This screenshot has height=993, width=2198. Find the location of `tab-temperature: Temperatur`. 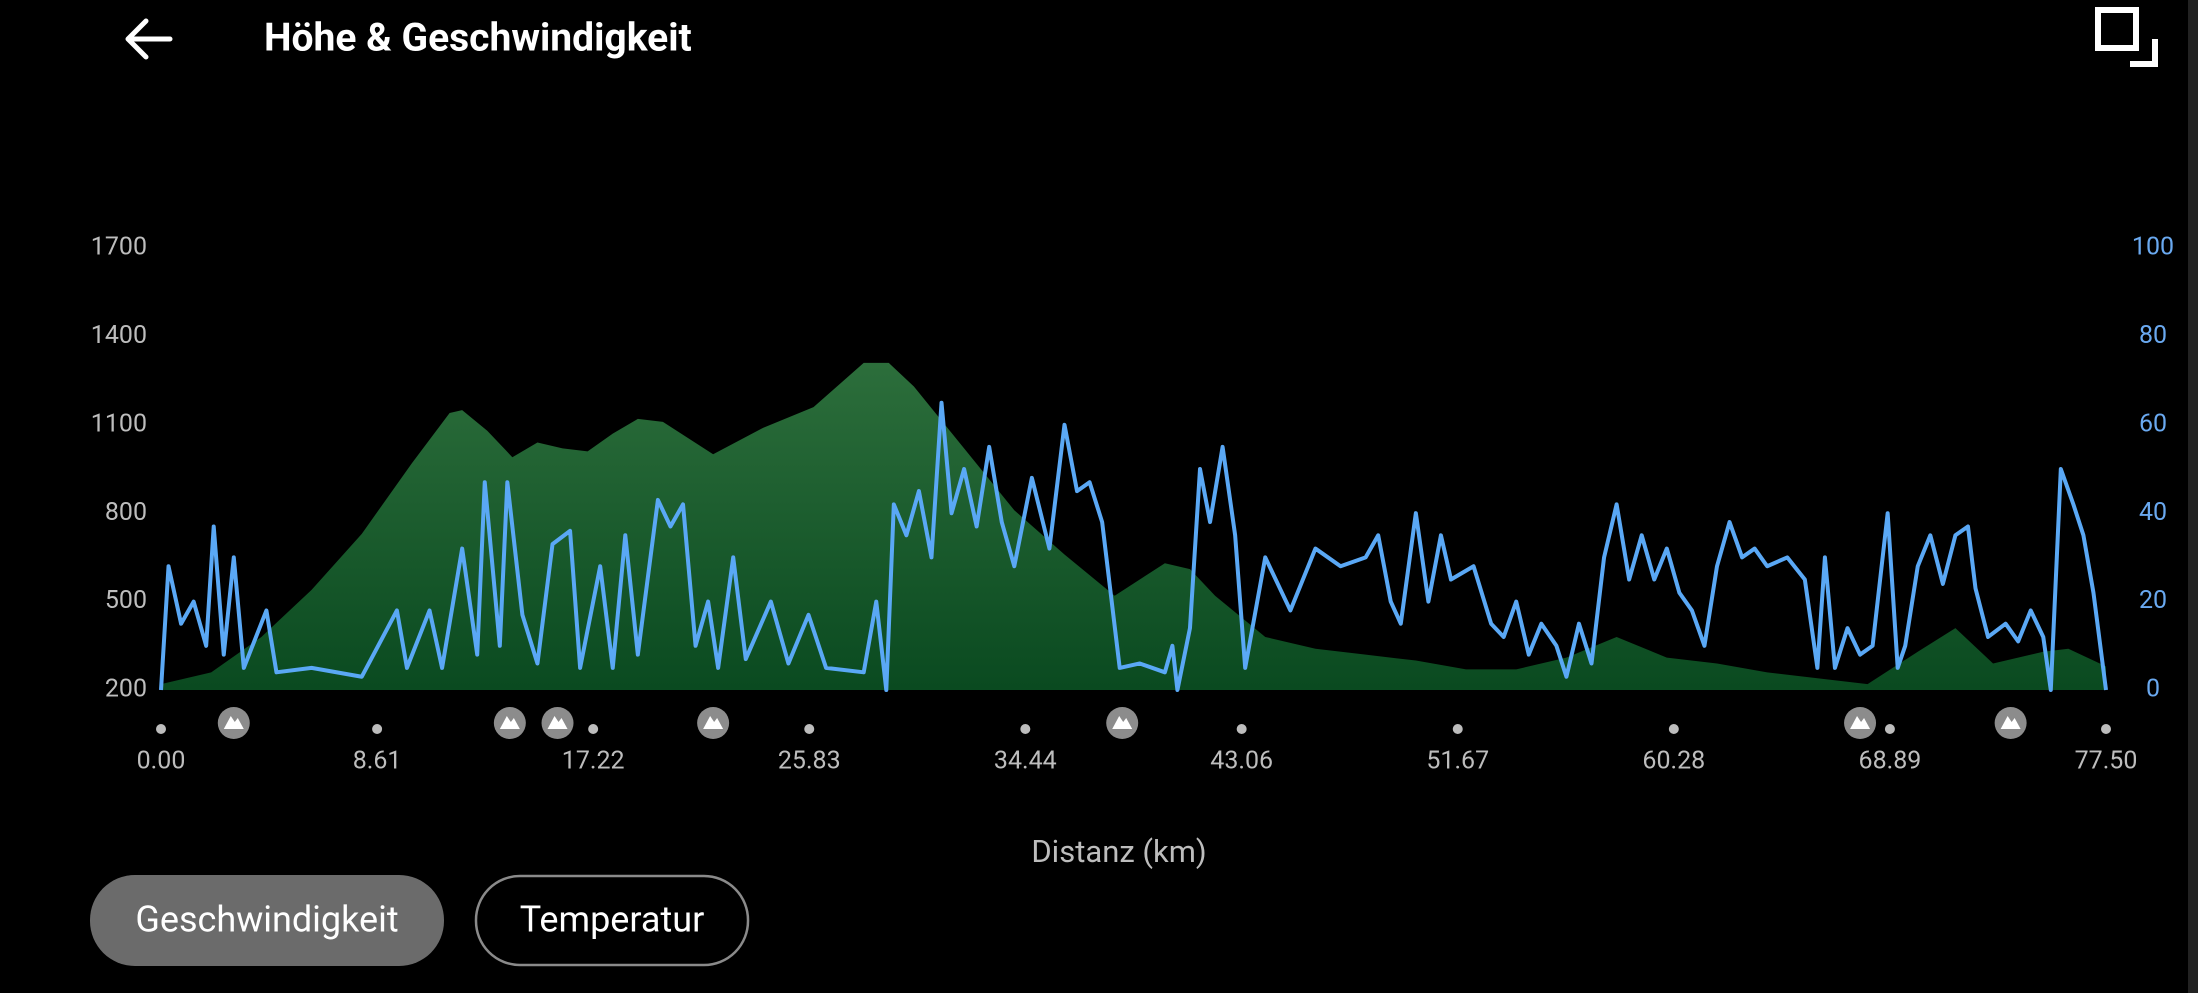

tab-temperature: Temperatur is located at coordinates (612, 920).